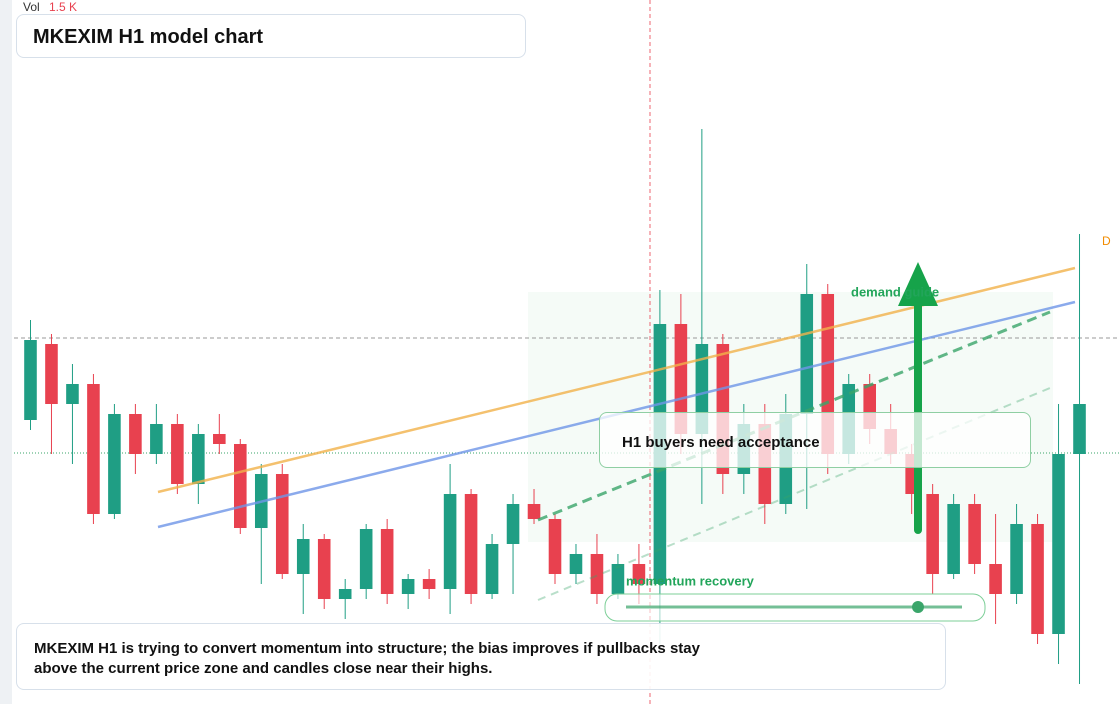  Describe the element at coordinates (31, 7) in the screenshot. I see `vol-label: Vol` at that location.